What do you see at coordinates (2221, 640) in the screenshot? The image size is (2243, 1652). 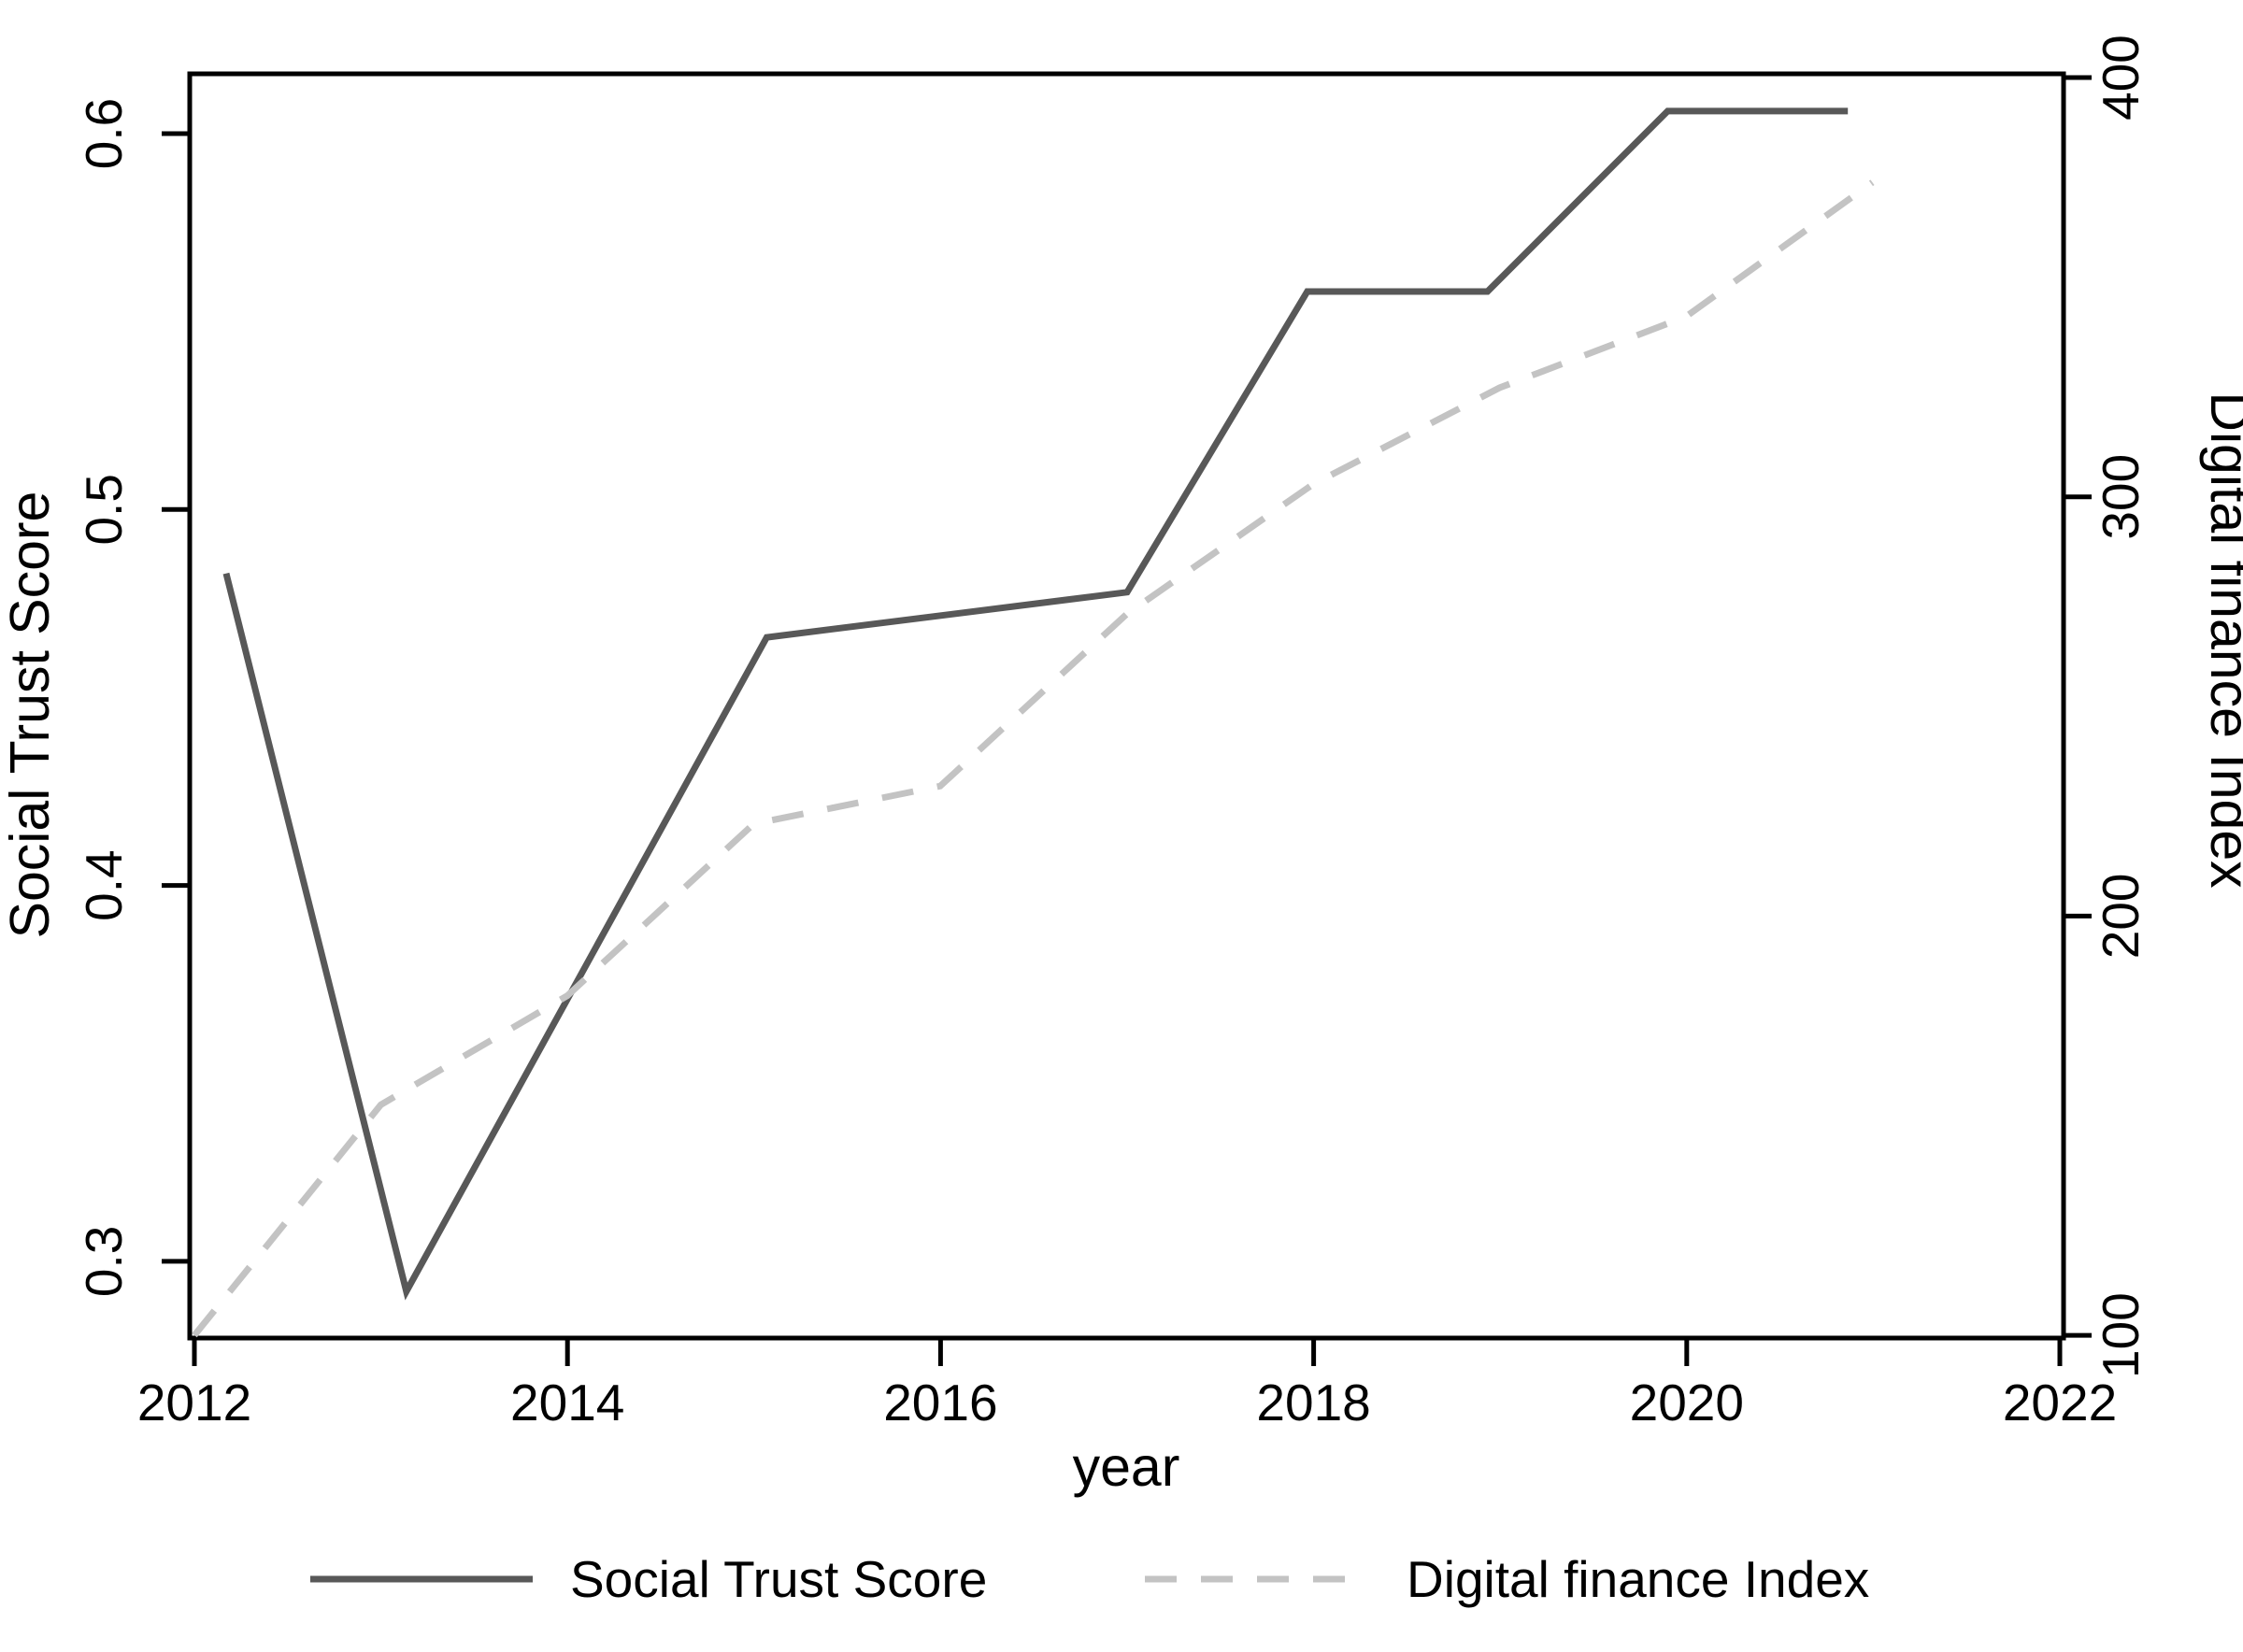 I see `right-axis-title: Digital finance Index` at bounding box center [2221, 640].